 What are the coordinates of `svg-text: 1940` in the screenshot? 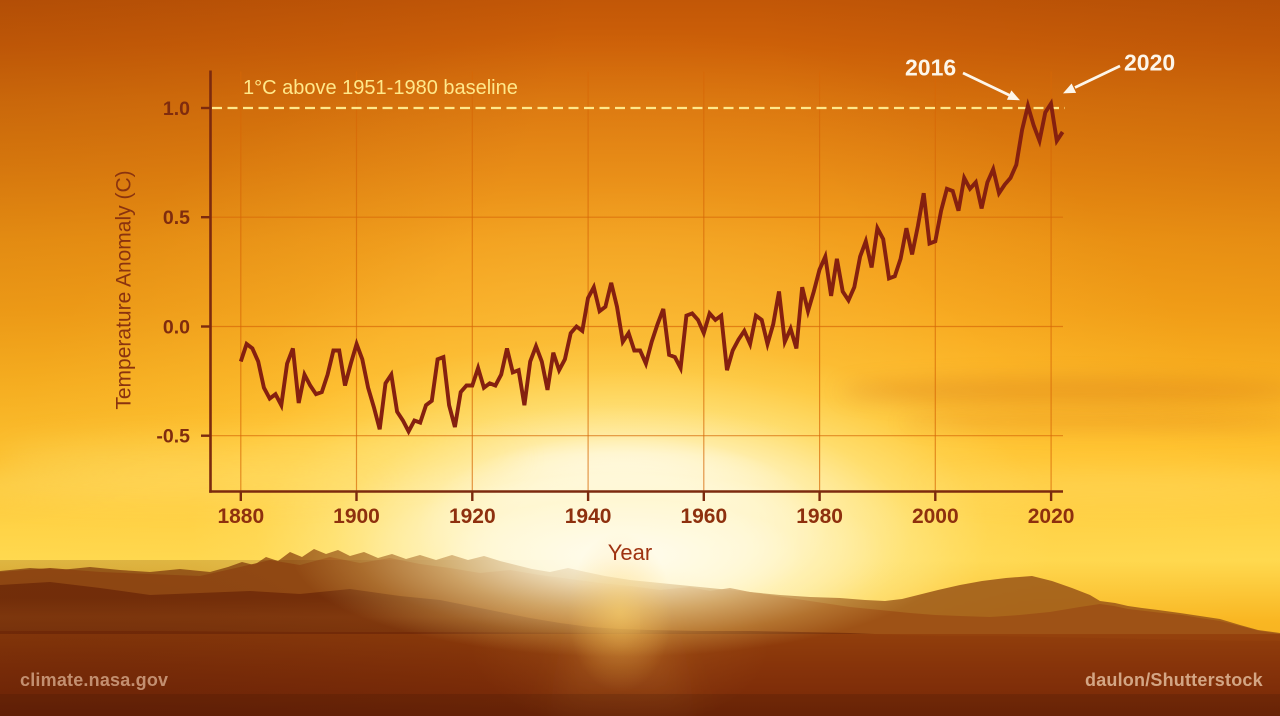 It's located at (588, 516).